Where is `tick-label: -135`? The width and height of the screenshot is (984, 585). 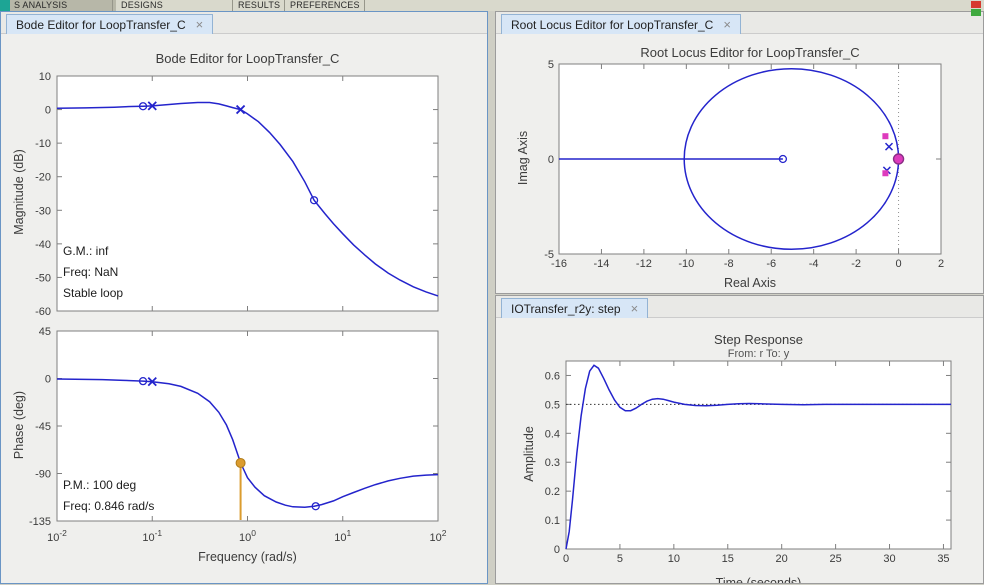
tick-label: -135 is located at coordinates (40, 522).